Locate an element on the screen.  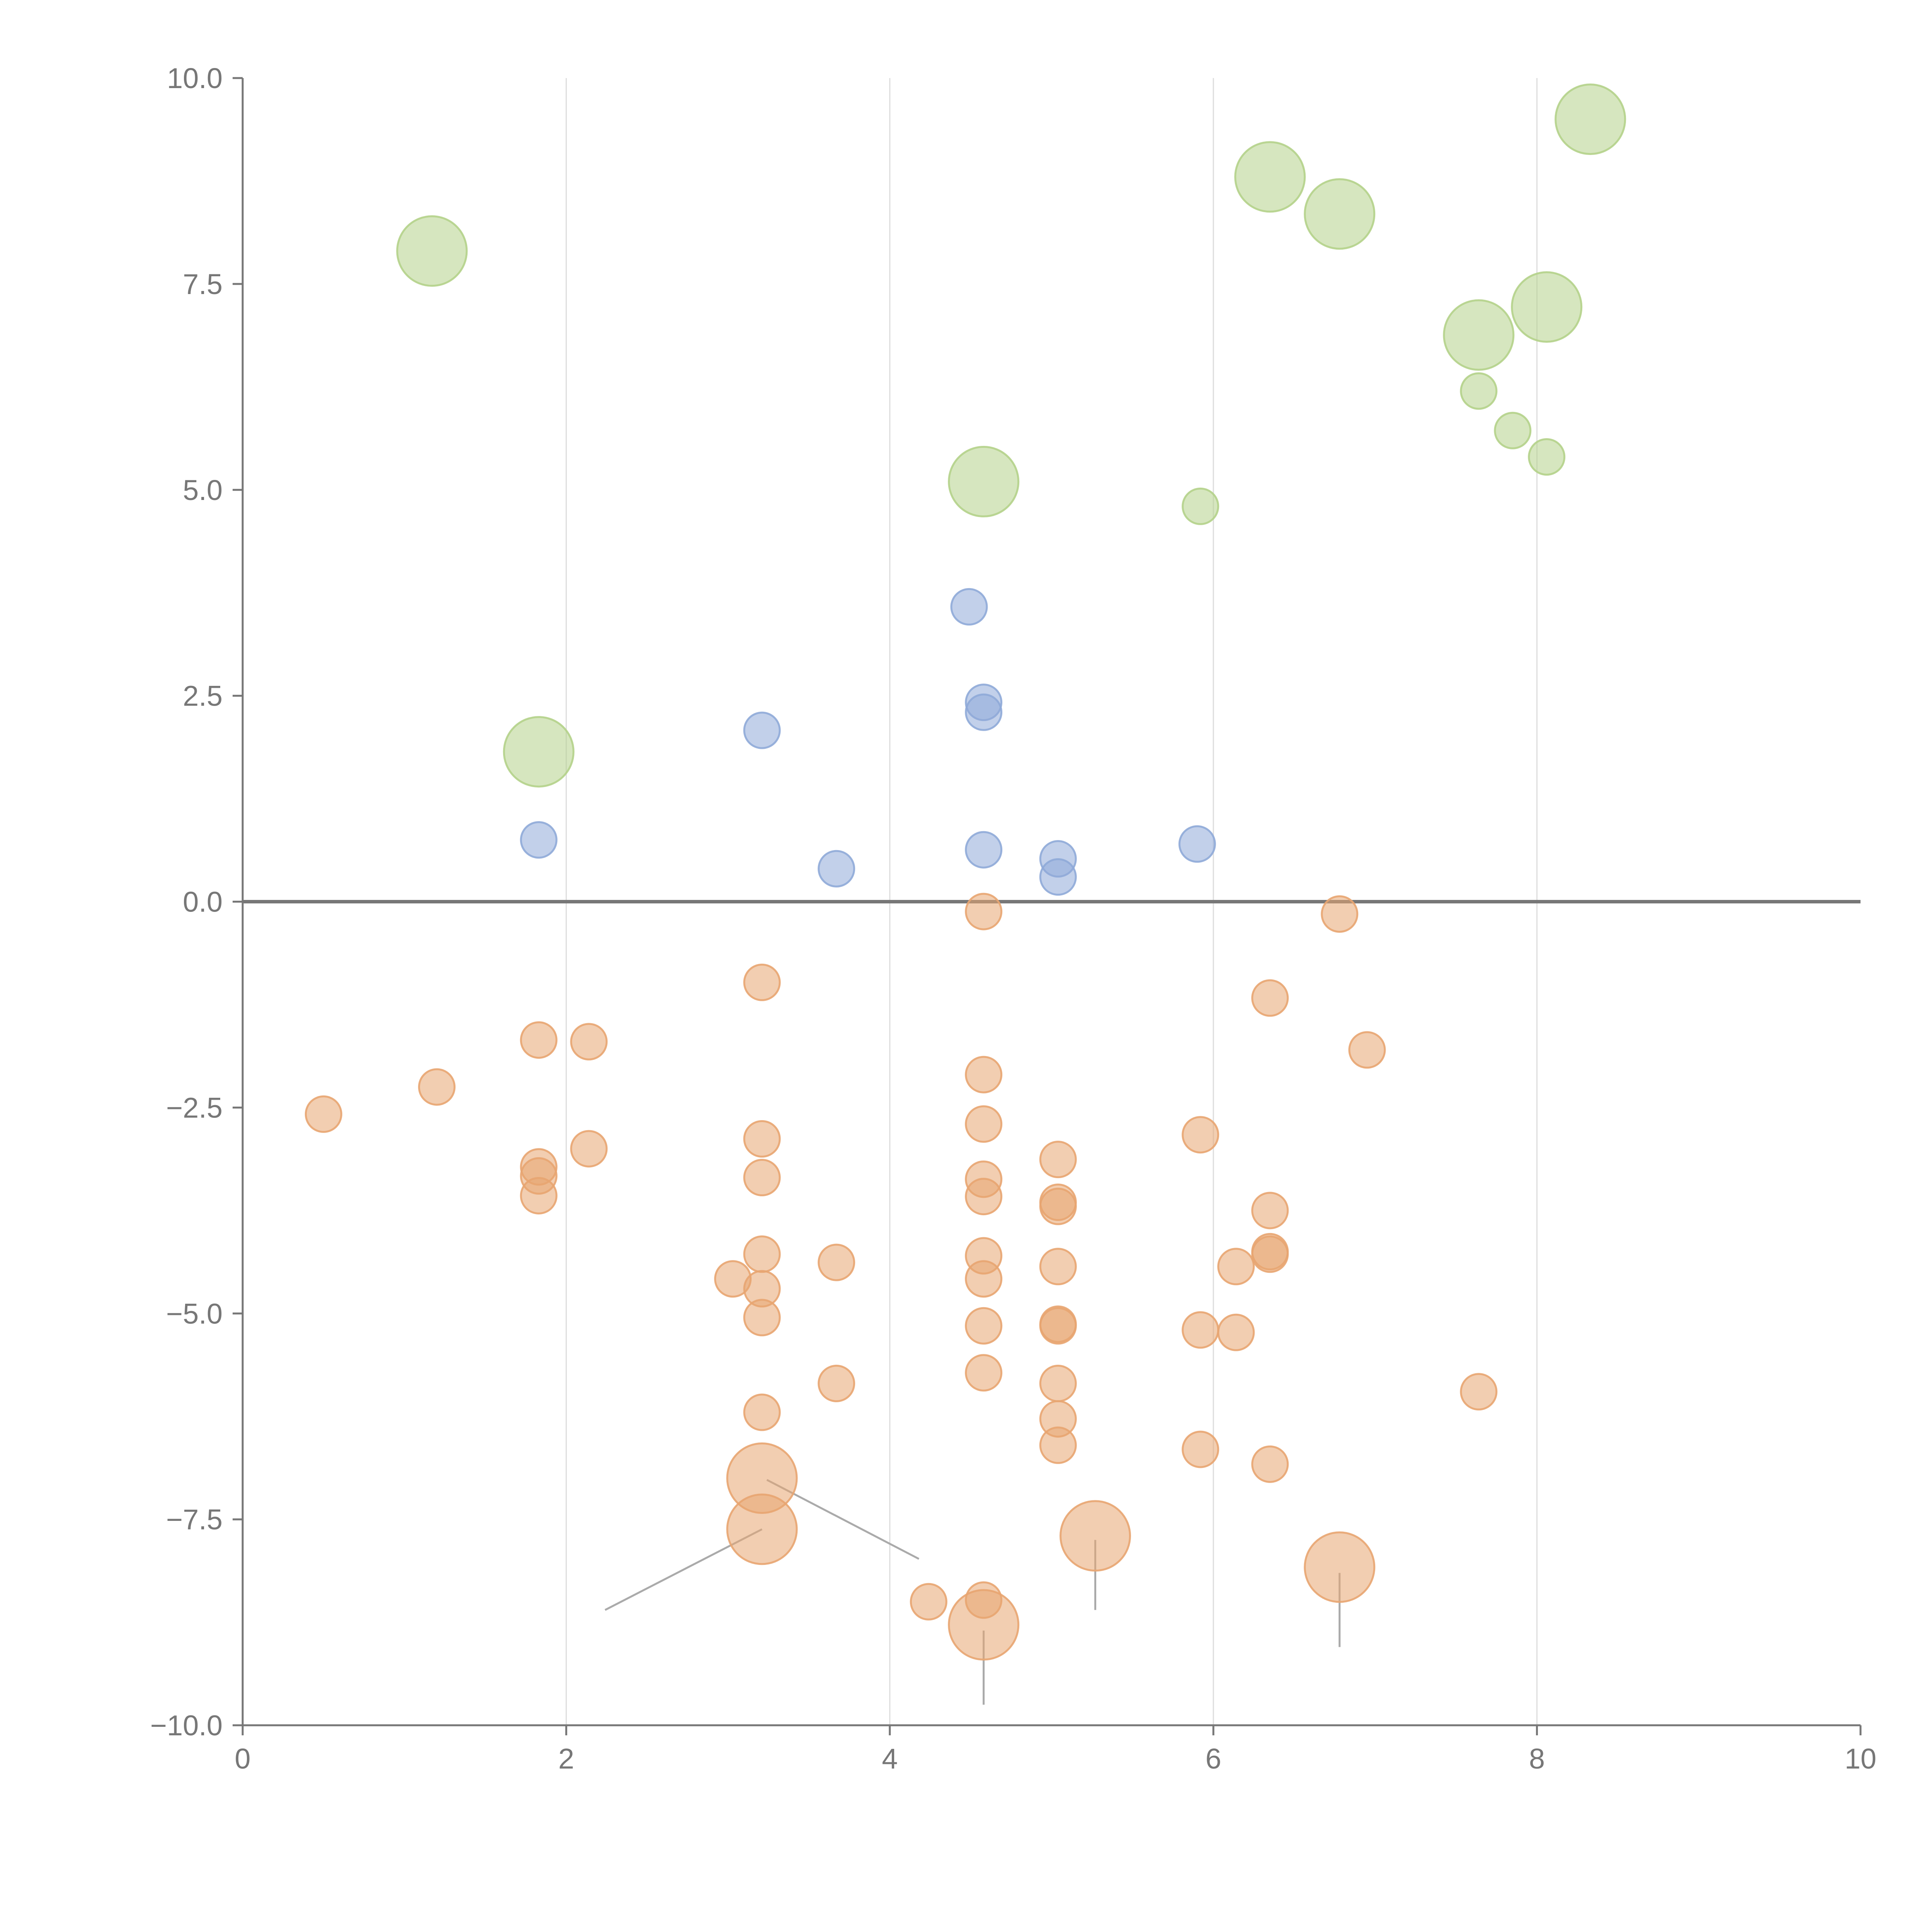
y-tick-label: 2.5 is located at coordinates (203, 696).